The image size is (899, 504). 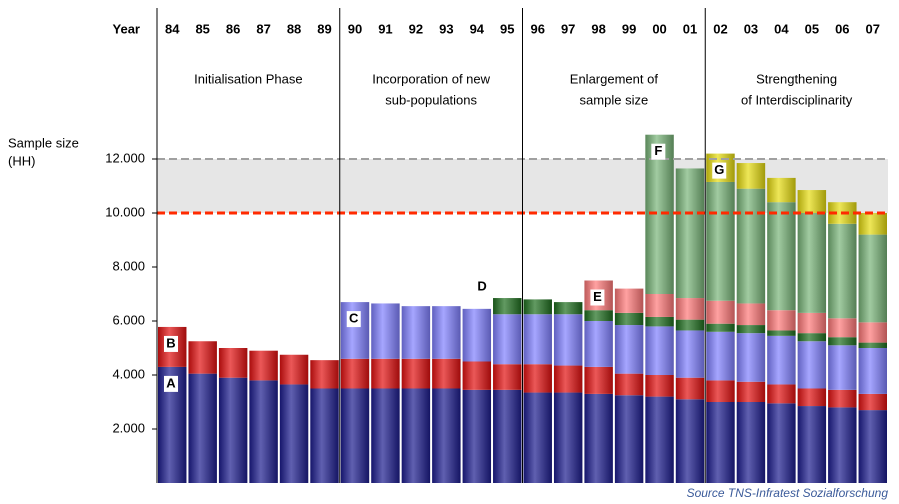 What do you see at coordinates (416, 28) in the screenshot?
I see `x-tick-label: 92` at bounding box center [416, 28].